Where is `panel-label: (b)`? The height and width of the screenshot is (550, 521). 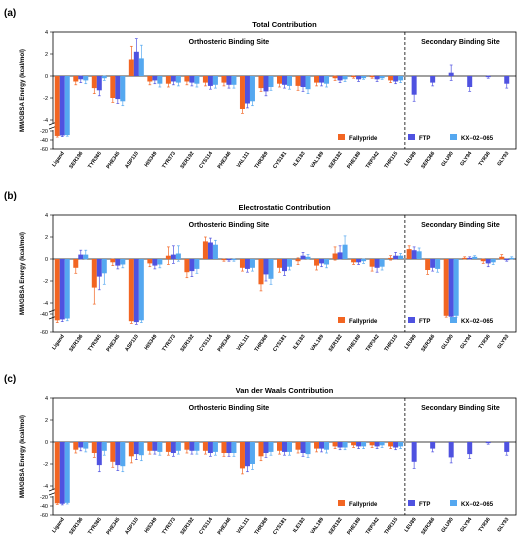
panel-label: (b) is located at coordinates (10, 196).